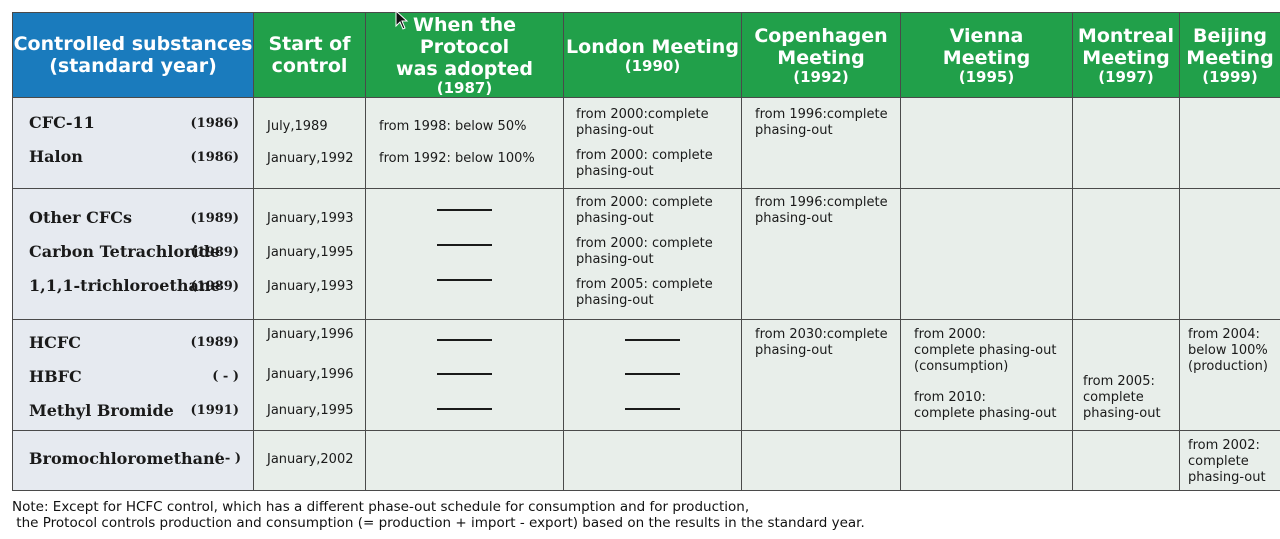 The image size is (1280, 539). What do you see at coordinates (310, 410) in the screenshot?
I see `start-date: January,1995` at bounding box center [310, 410].